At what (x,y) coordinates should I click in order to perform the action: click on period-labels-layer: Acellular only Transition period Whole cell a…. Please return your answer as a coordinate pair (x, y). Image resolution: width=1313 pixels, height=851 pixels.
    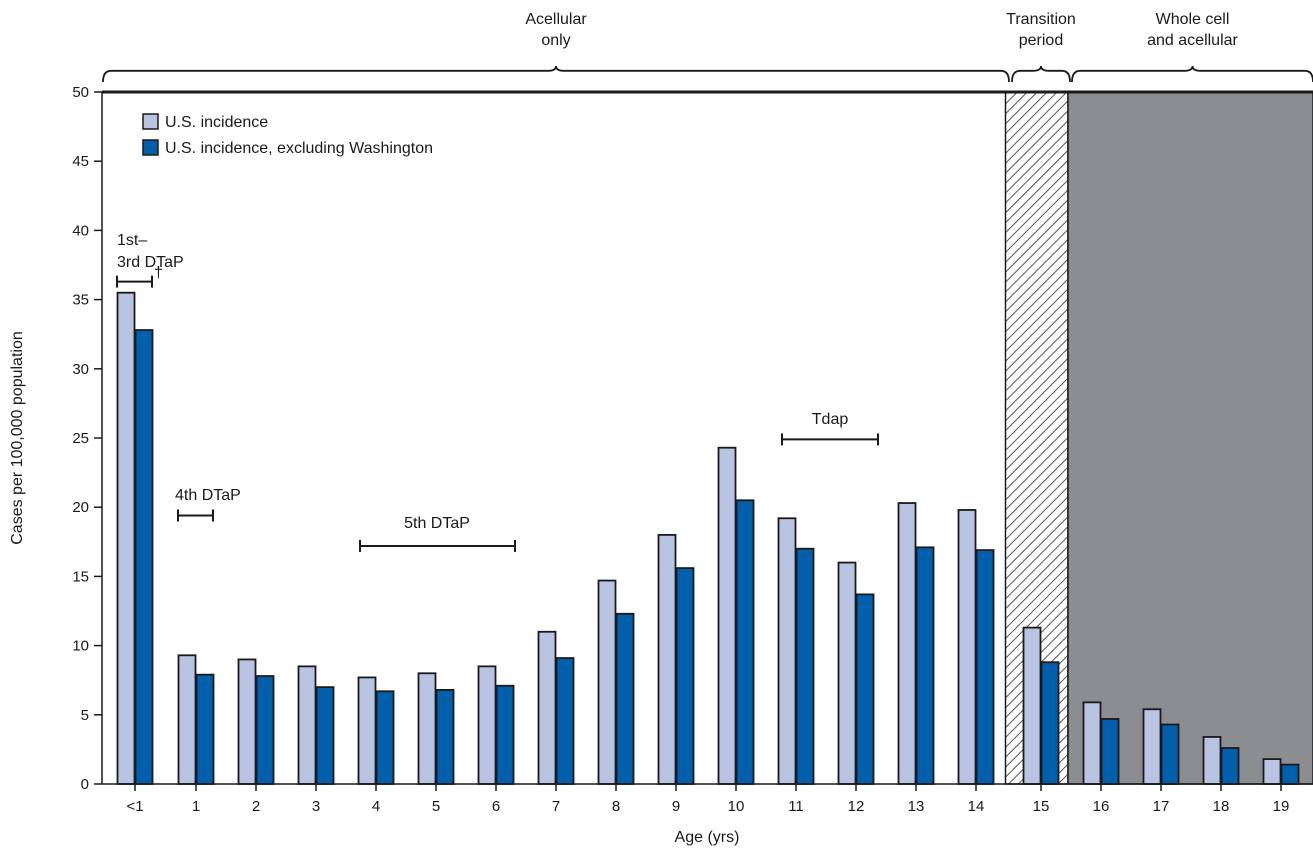
    Looking at the image, I should click on (707, 47).